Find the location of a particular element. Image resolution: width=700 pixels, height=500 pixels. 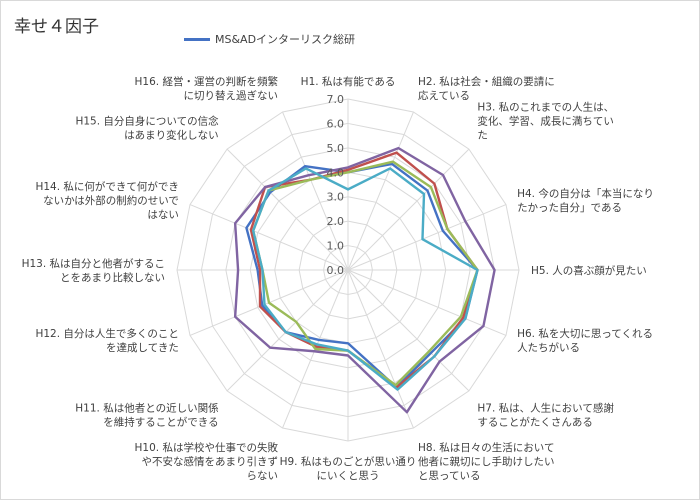

tick-label: 4.0 is located at coordinates (336, 172).